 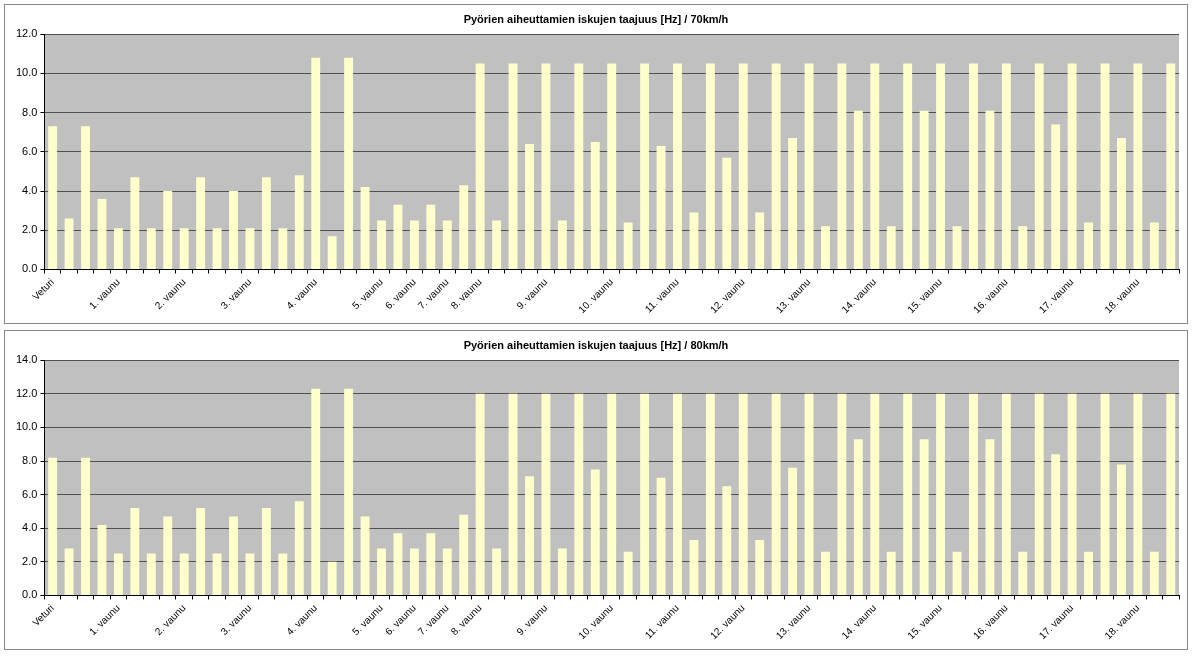 I want to click on chart-title: Pyörien aiheuttamien iskujen taajuus [Hz] / 70km/h, so click(x=596, y=18).